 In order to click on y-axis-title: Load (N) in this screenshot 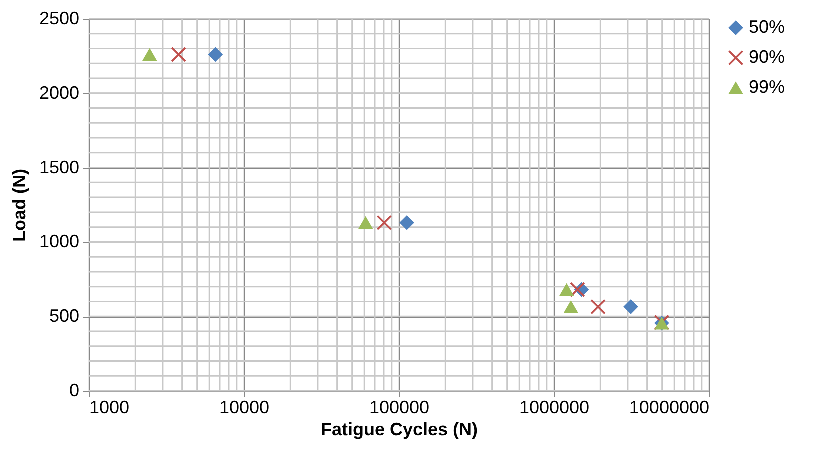, I will do `click(19, 205)`.